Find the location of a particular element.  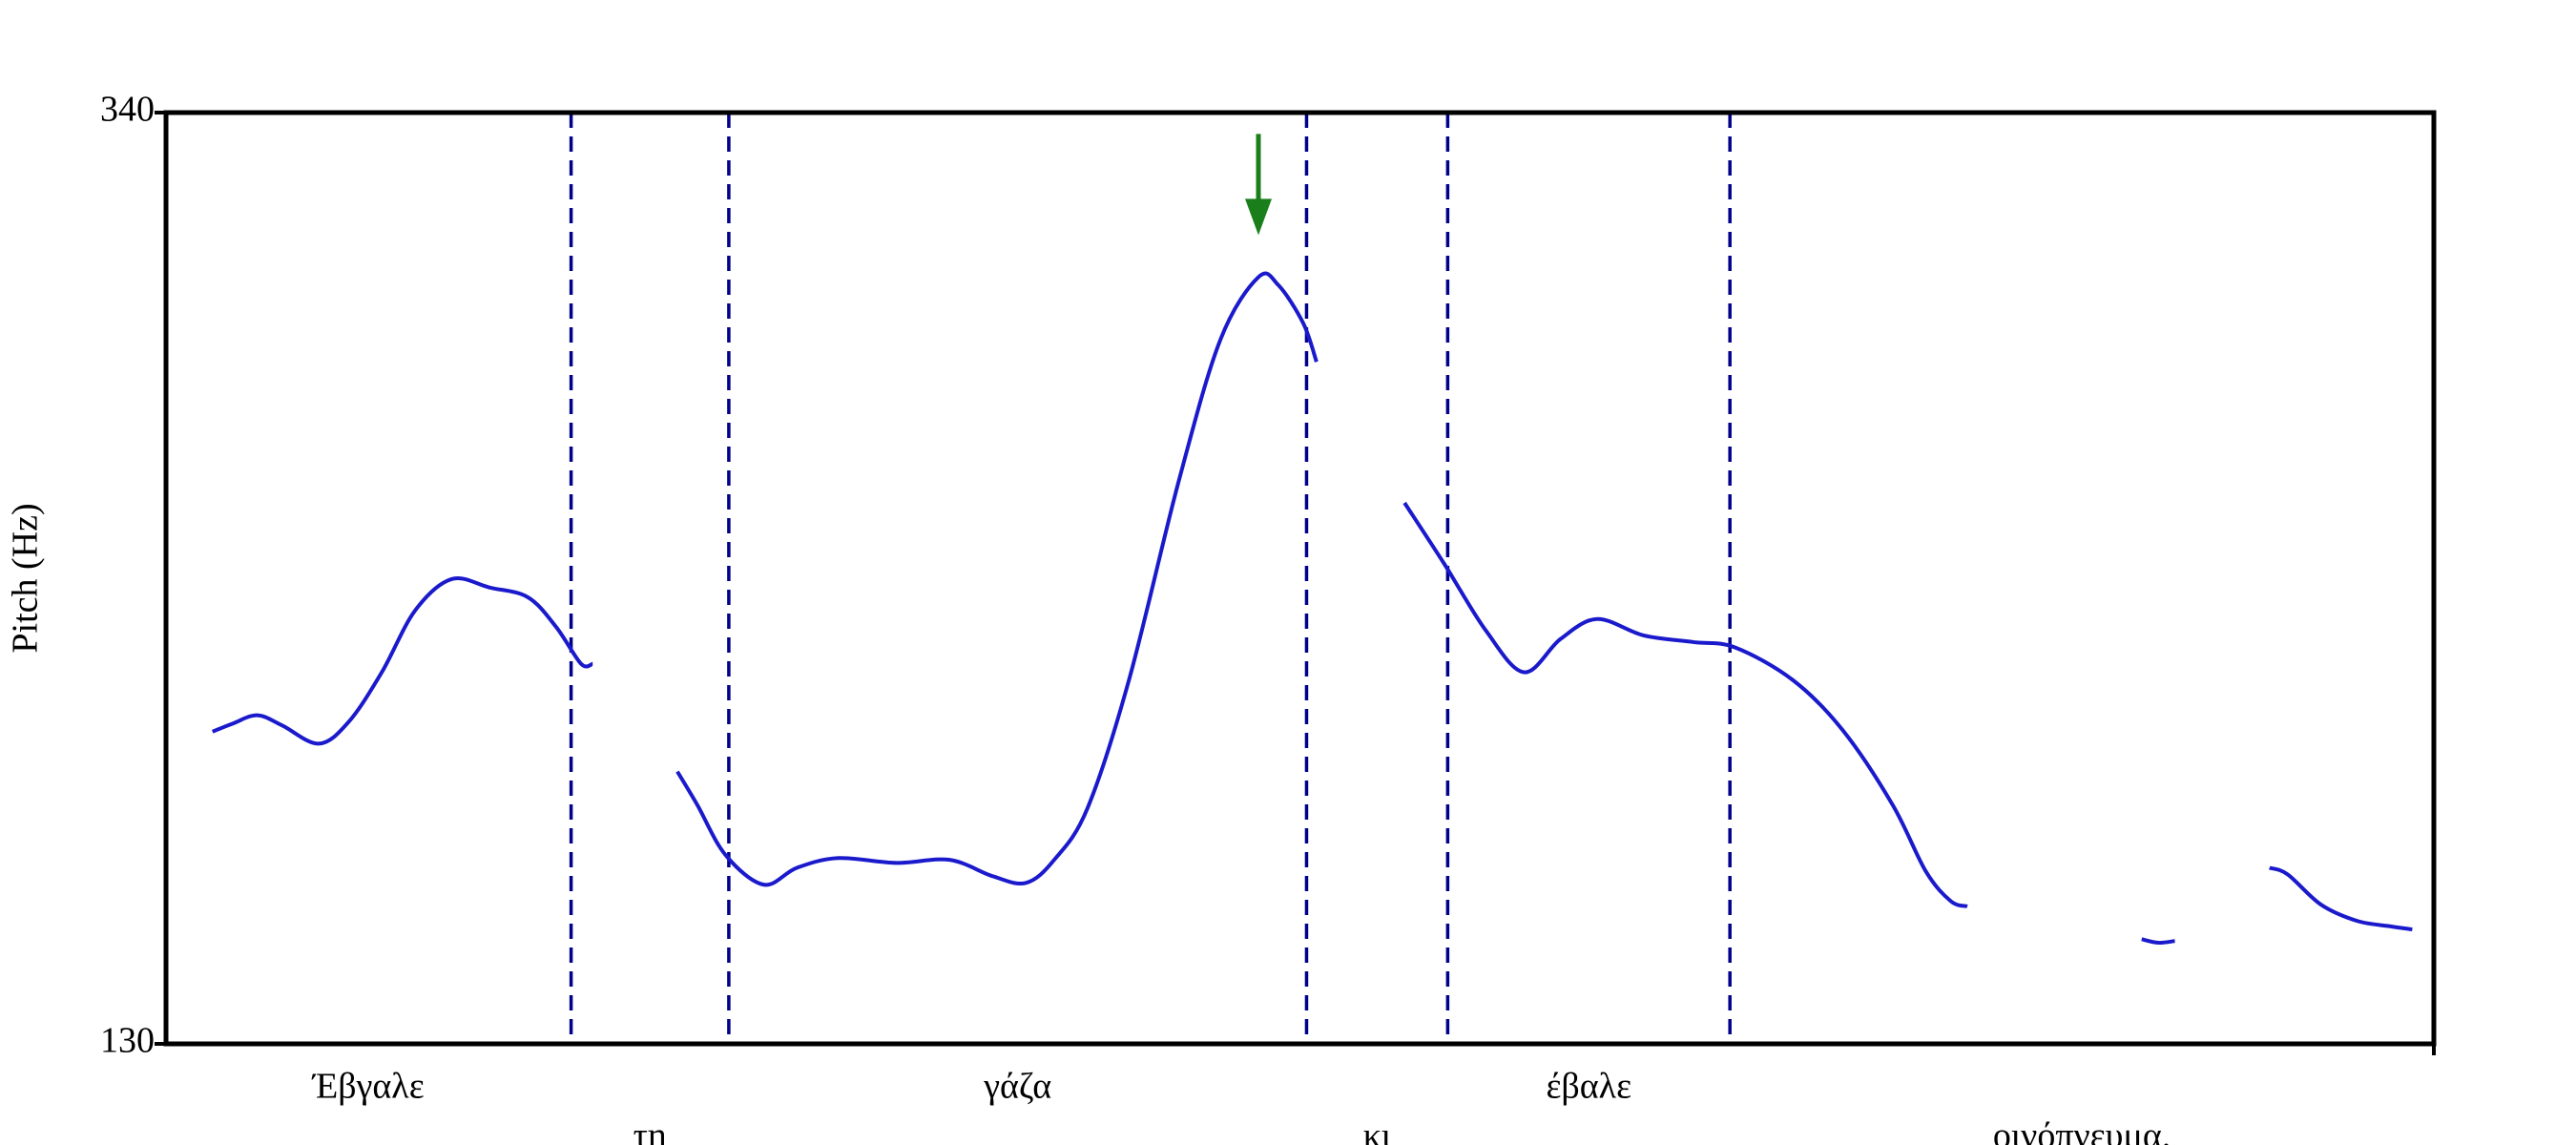

y-tick-label: 130 is located at coordinates (127, 1041).